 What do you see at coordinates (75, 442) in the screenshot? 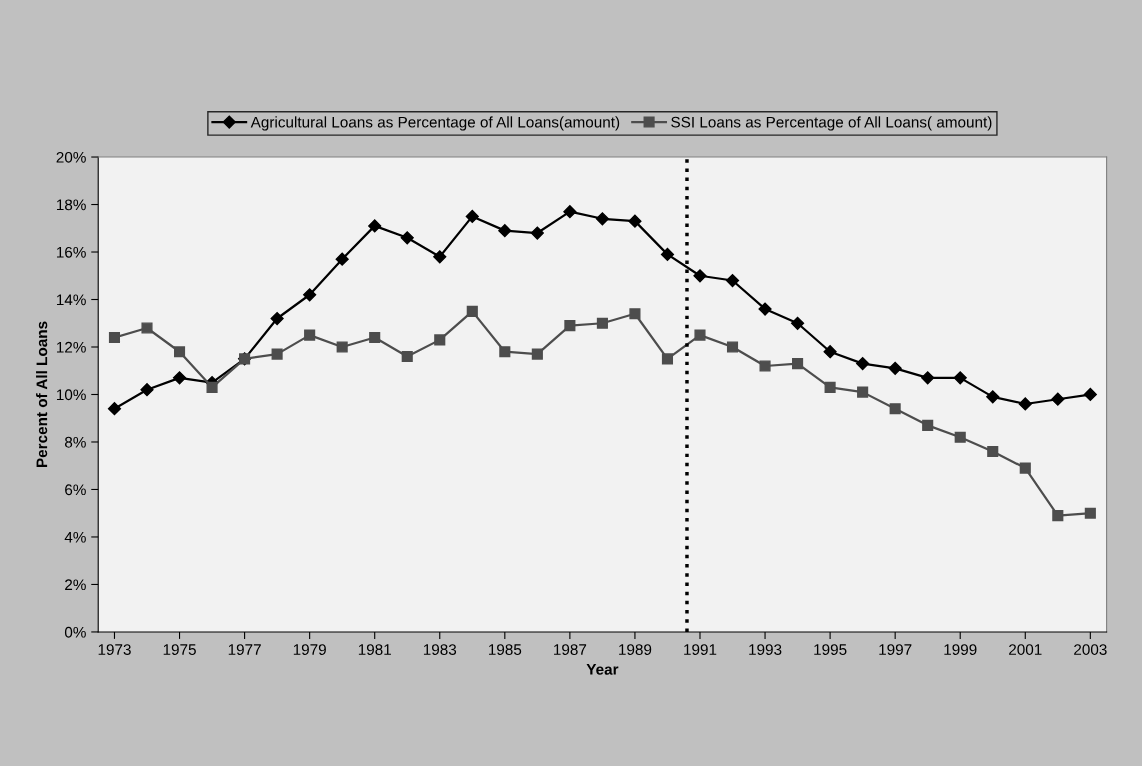
I see `y-tick-label: 8%` at bounding box center [75, 442].